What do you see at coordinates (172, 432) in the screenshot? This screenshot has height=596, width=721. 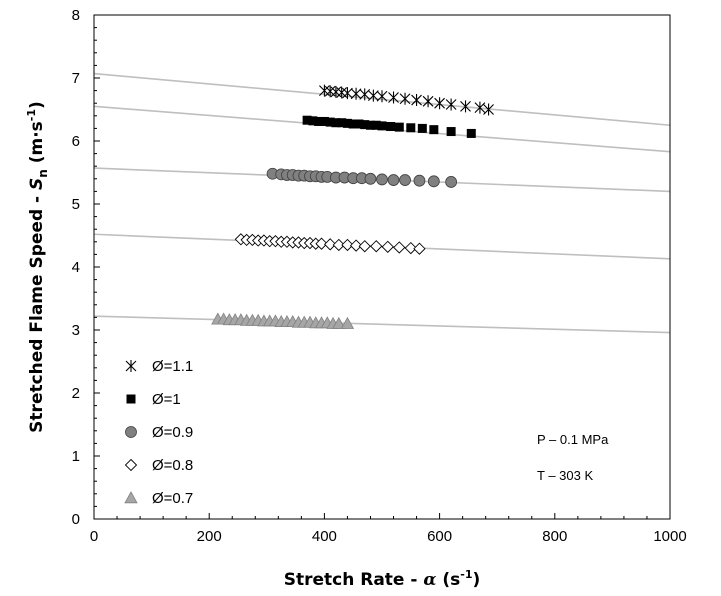 I see `legend-label: Ø=0.9` at bounding box center [172, 432].